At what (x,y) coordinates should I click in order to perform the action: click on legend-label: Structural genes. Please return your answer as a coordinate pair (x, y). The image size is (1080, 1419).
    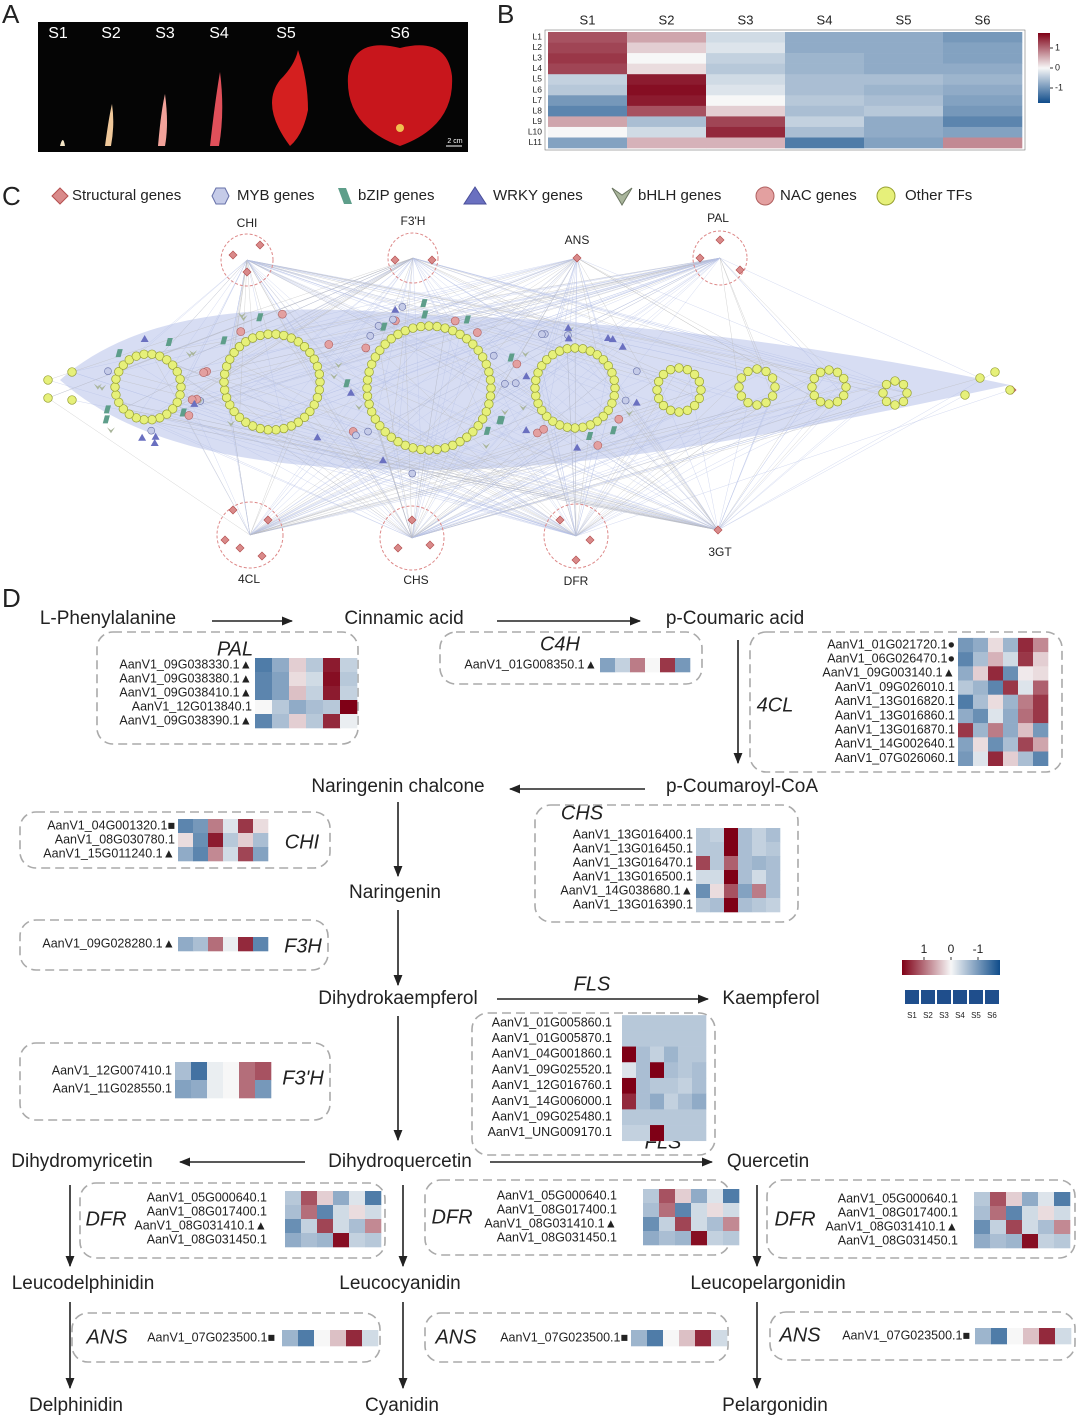
    Looking at the image, I should click on (126, 195).